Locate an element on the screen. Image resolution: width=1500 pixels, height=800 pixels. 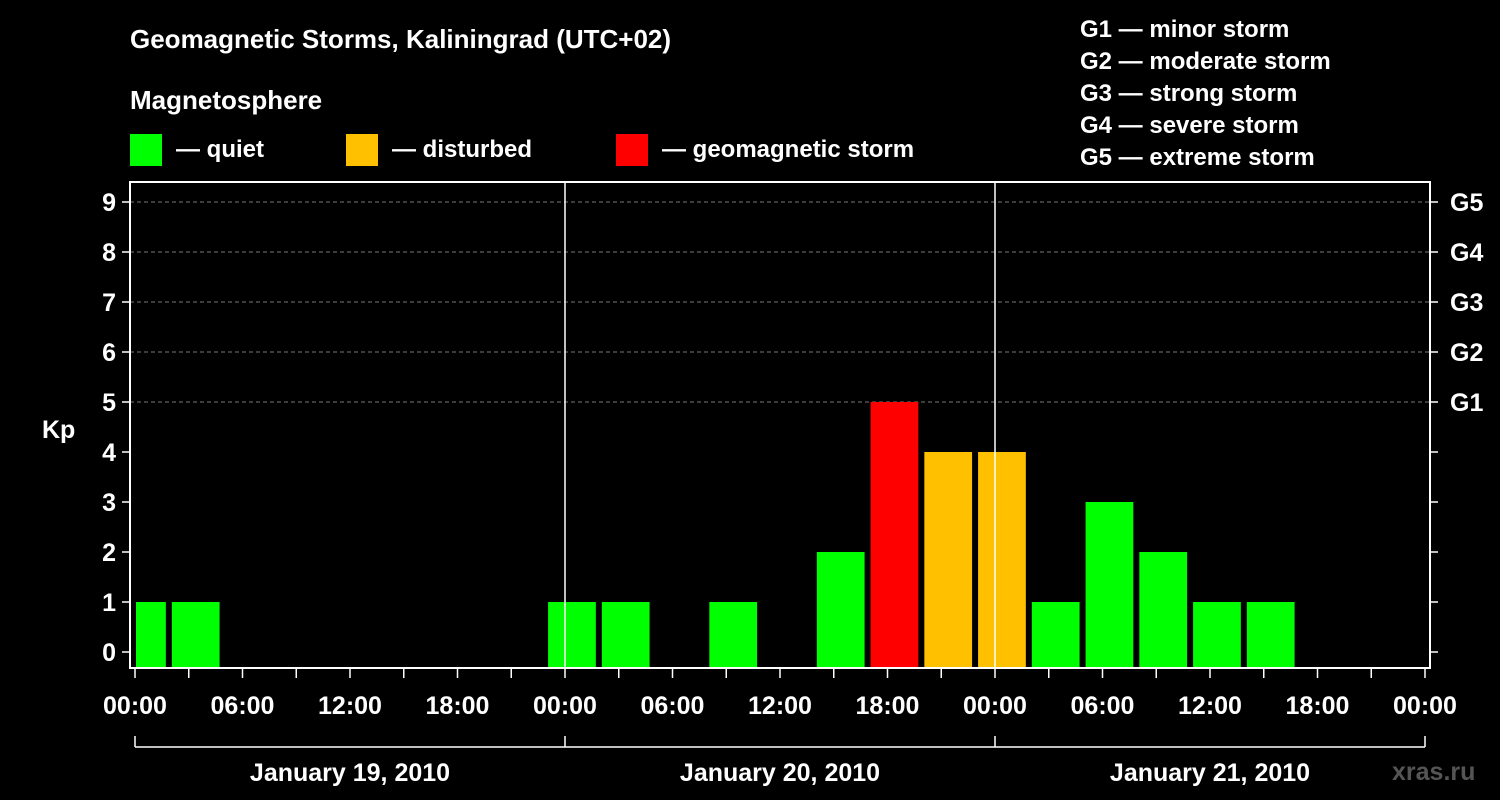
y-axis-label: Kp is located at coordinates (58, 430).